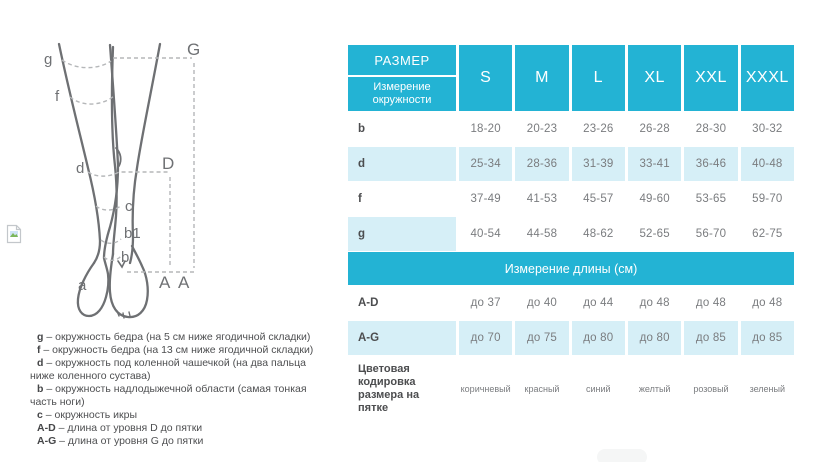  I want to click on diagram-label-g: g, so click(48, 59).